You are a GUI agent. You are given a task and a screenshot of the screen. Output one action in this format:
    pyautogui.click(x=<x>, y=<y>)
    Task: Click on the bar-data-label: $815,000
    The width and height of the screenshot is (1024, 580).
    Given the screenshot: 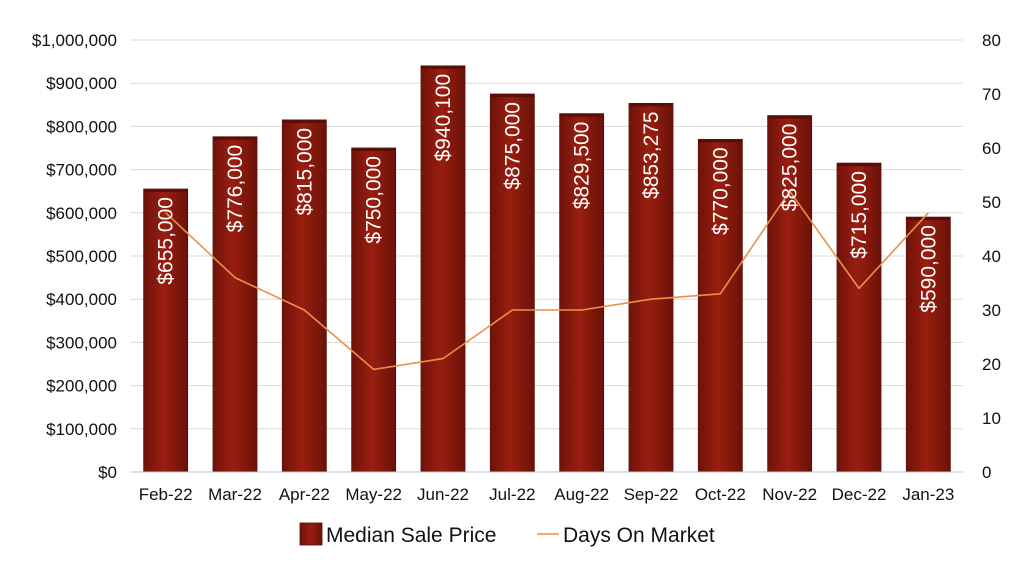 What is the action you would take?
    pyautogui.click(x=304, y=172)
    